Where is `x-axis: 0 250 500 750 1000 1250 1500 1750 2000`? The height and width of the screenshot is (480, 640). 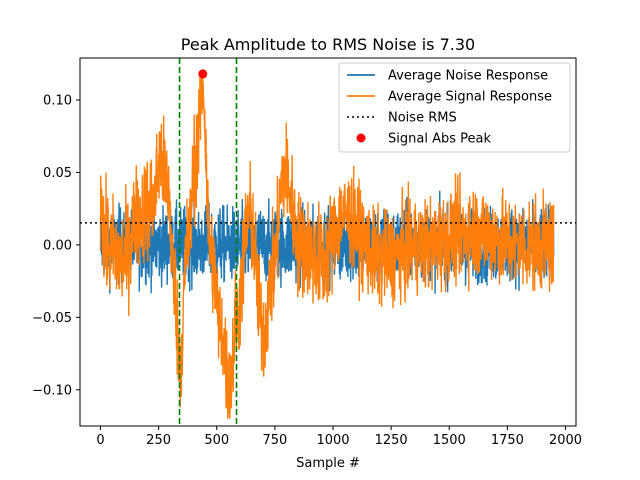 x-axis: 0 250 500 750 1000 1250 1500 1750 2000 is located at coordinates (339, 437).